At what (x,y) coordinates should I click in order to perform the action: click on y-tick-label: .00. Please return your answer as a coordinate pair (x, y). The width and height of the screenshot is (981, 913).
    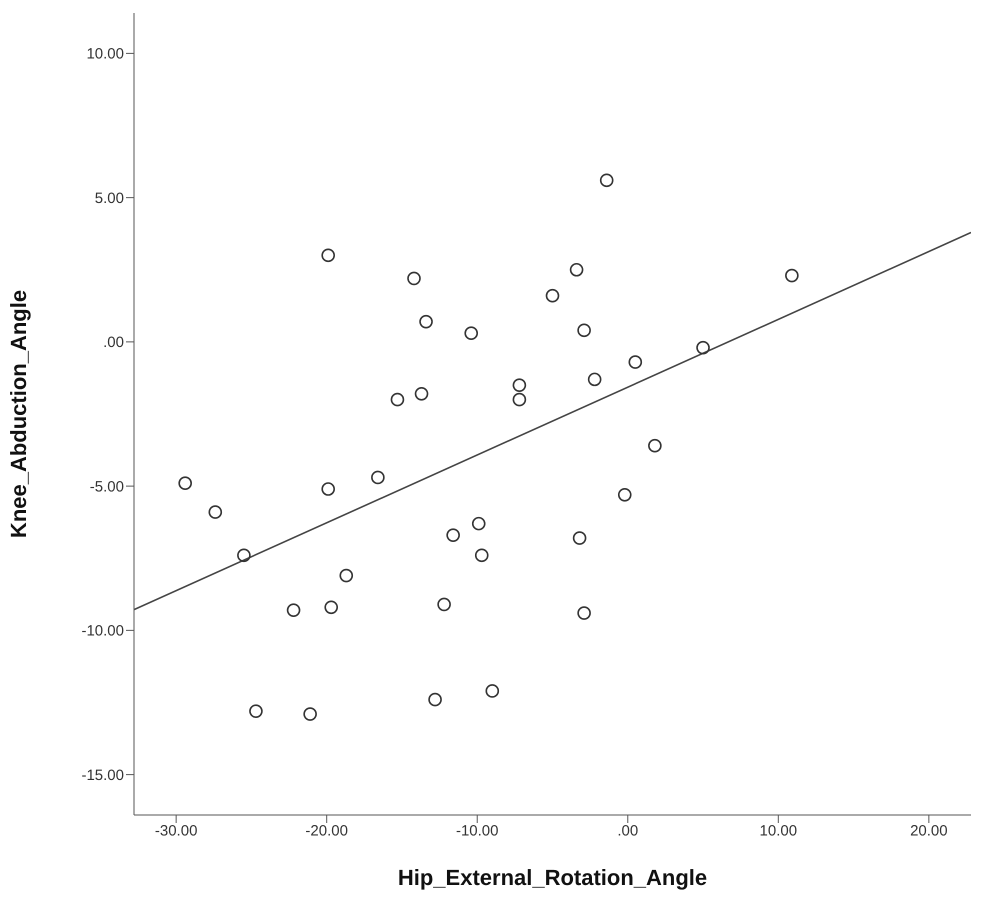
    Looking at the image, I should click on (113, 343).